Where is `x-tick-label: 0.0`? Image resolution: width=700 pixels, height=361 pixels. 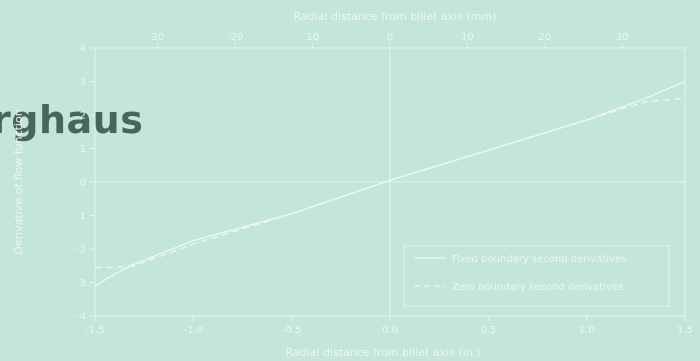 x-tick-label: 0.0 is located at coordinates (390, 330).